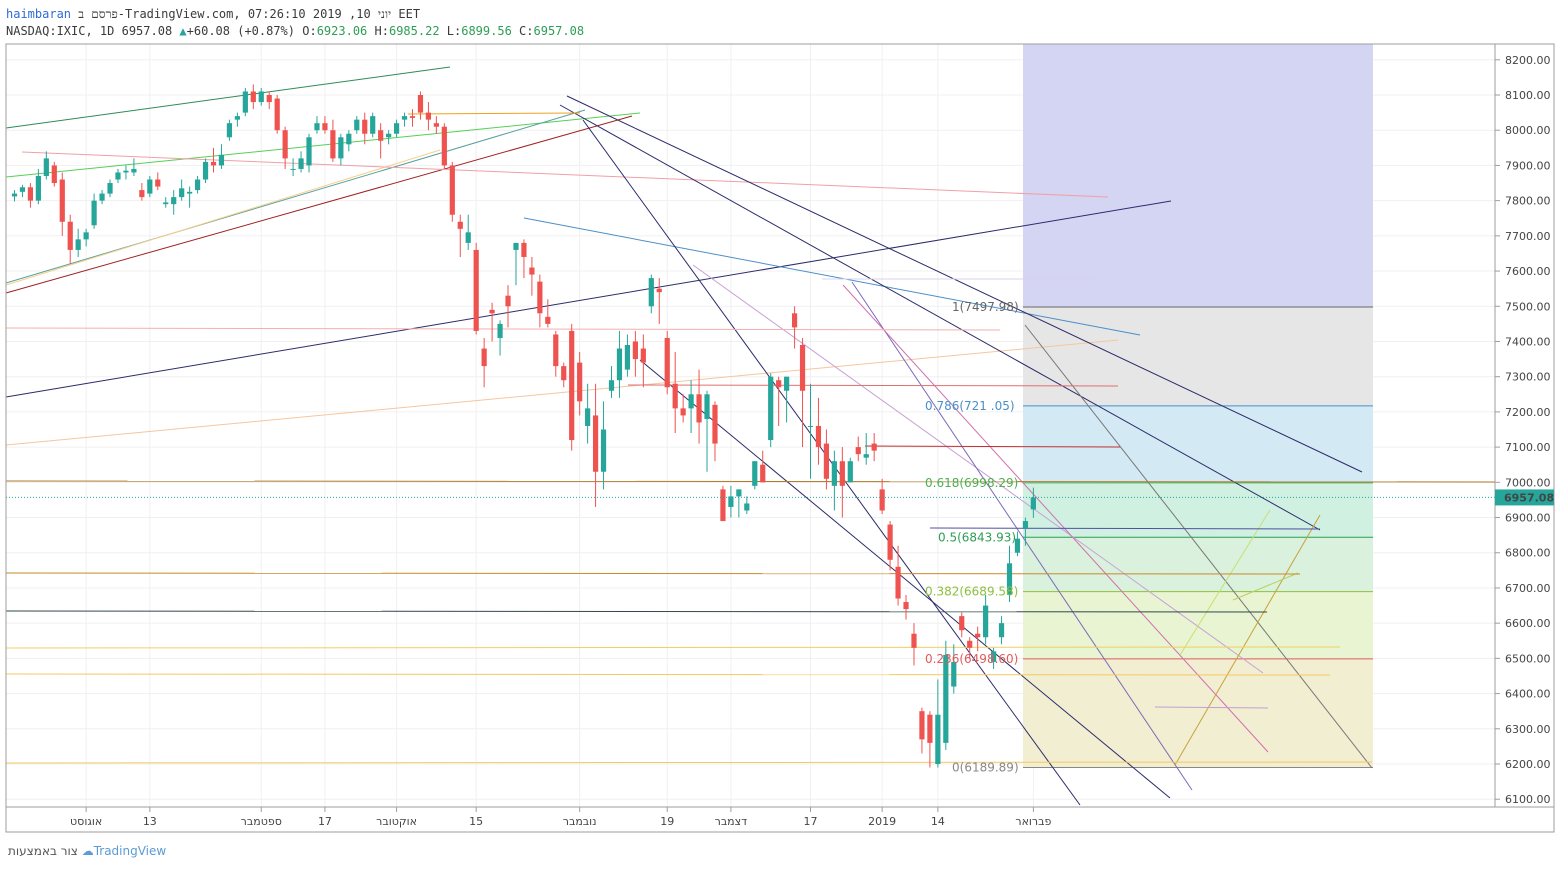  What do you see at coordinates (971, 483) in the screenshot?
I see `fib-level-label: 0.618(6998.29)` at bounding box center [971, 483].